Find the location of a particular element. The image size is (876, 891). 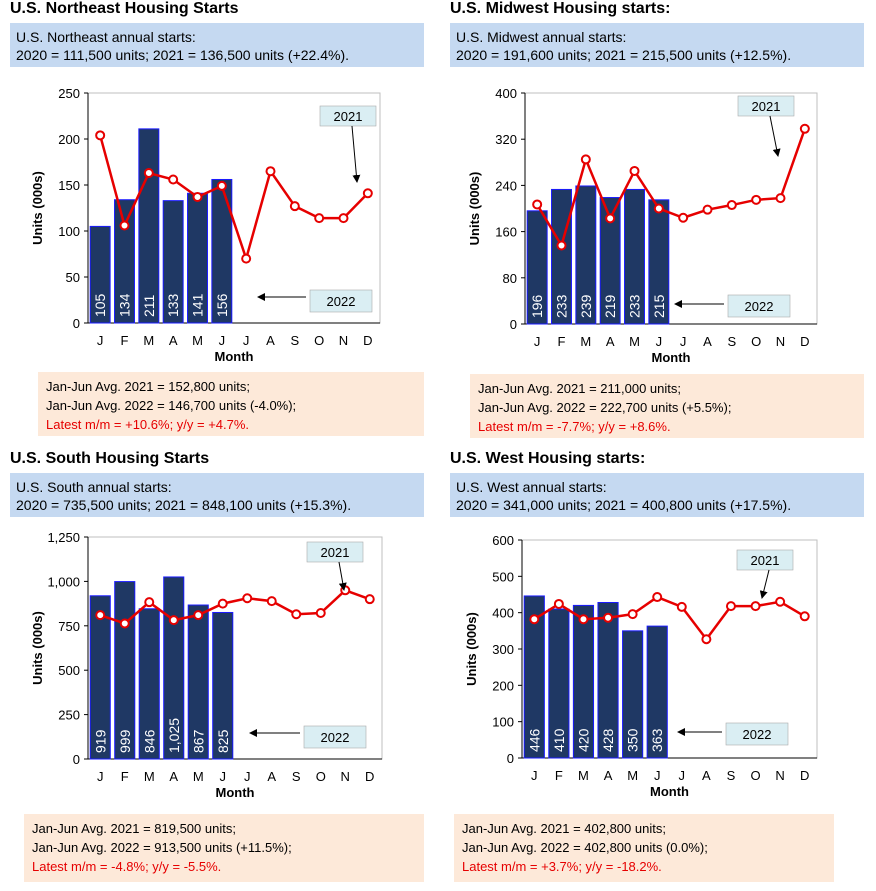

y-tick-label: 1,000 is located at coordinates (63, 581).